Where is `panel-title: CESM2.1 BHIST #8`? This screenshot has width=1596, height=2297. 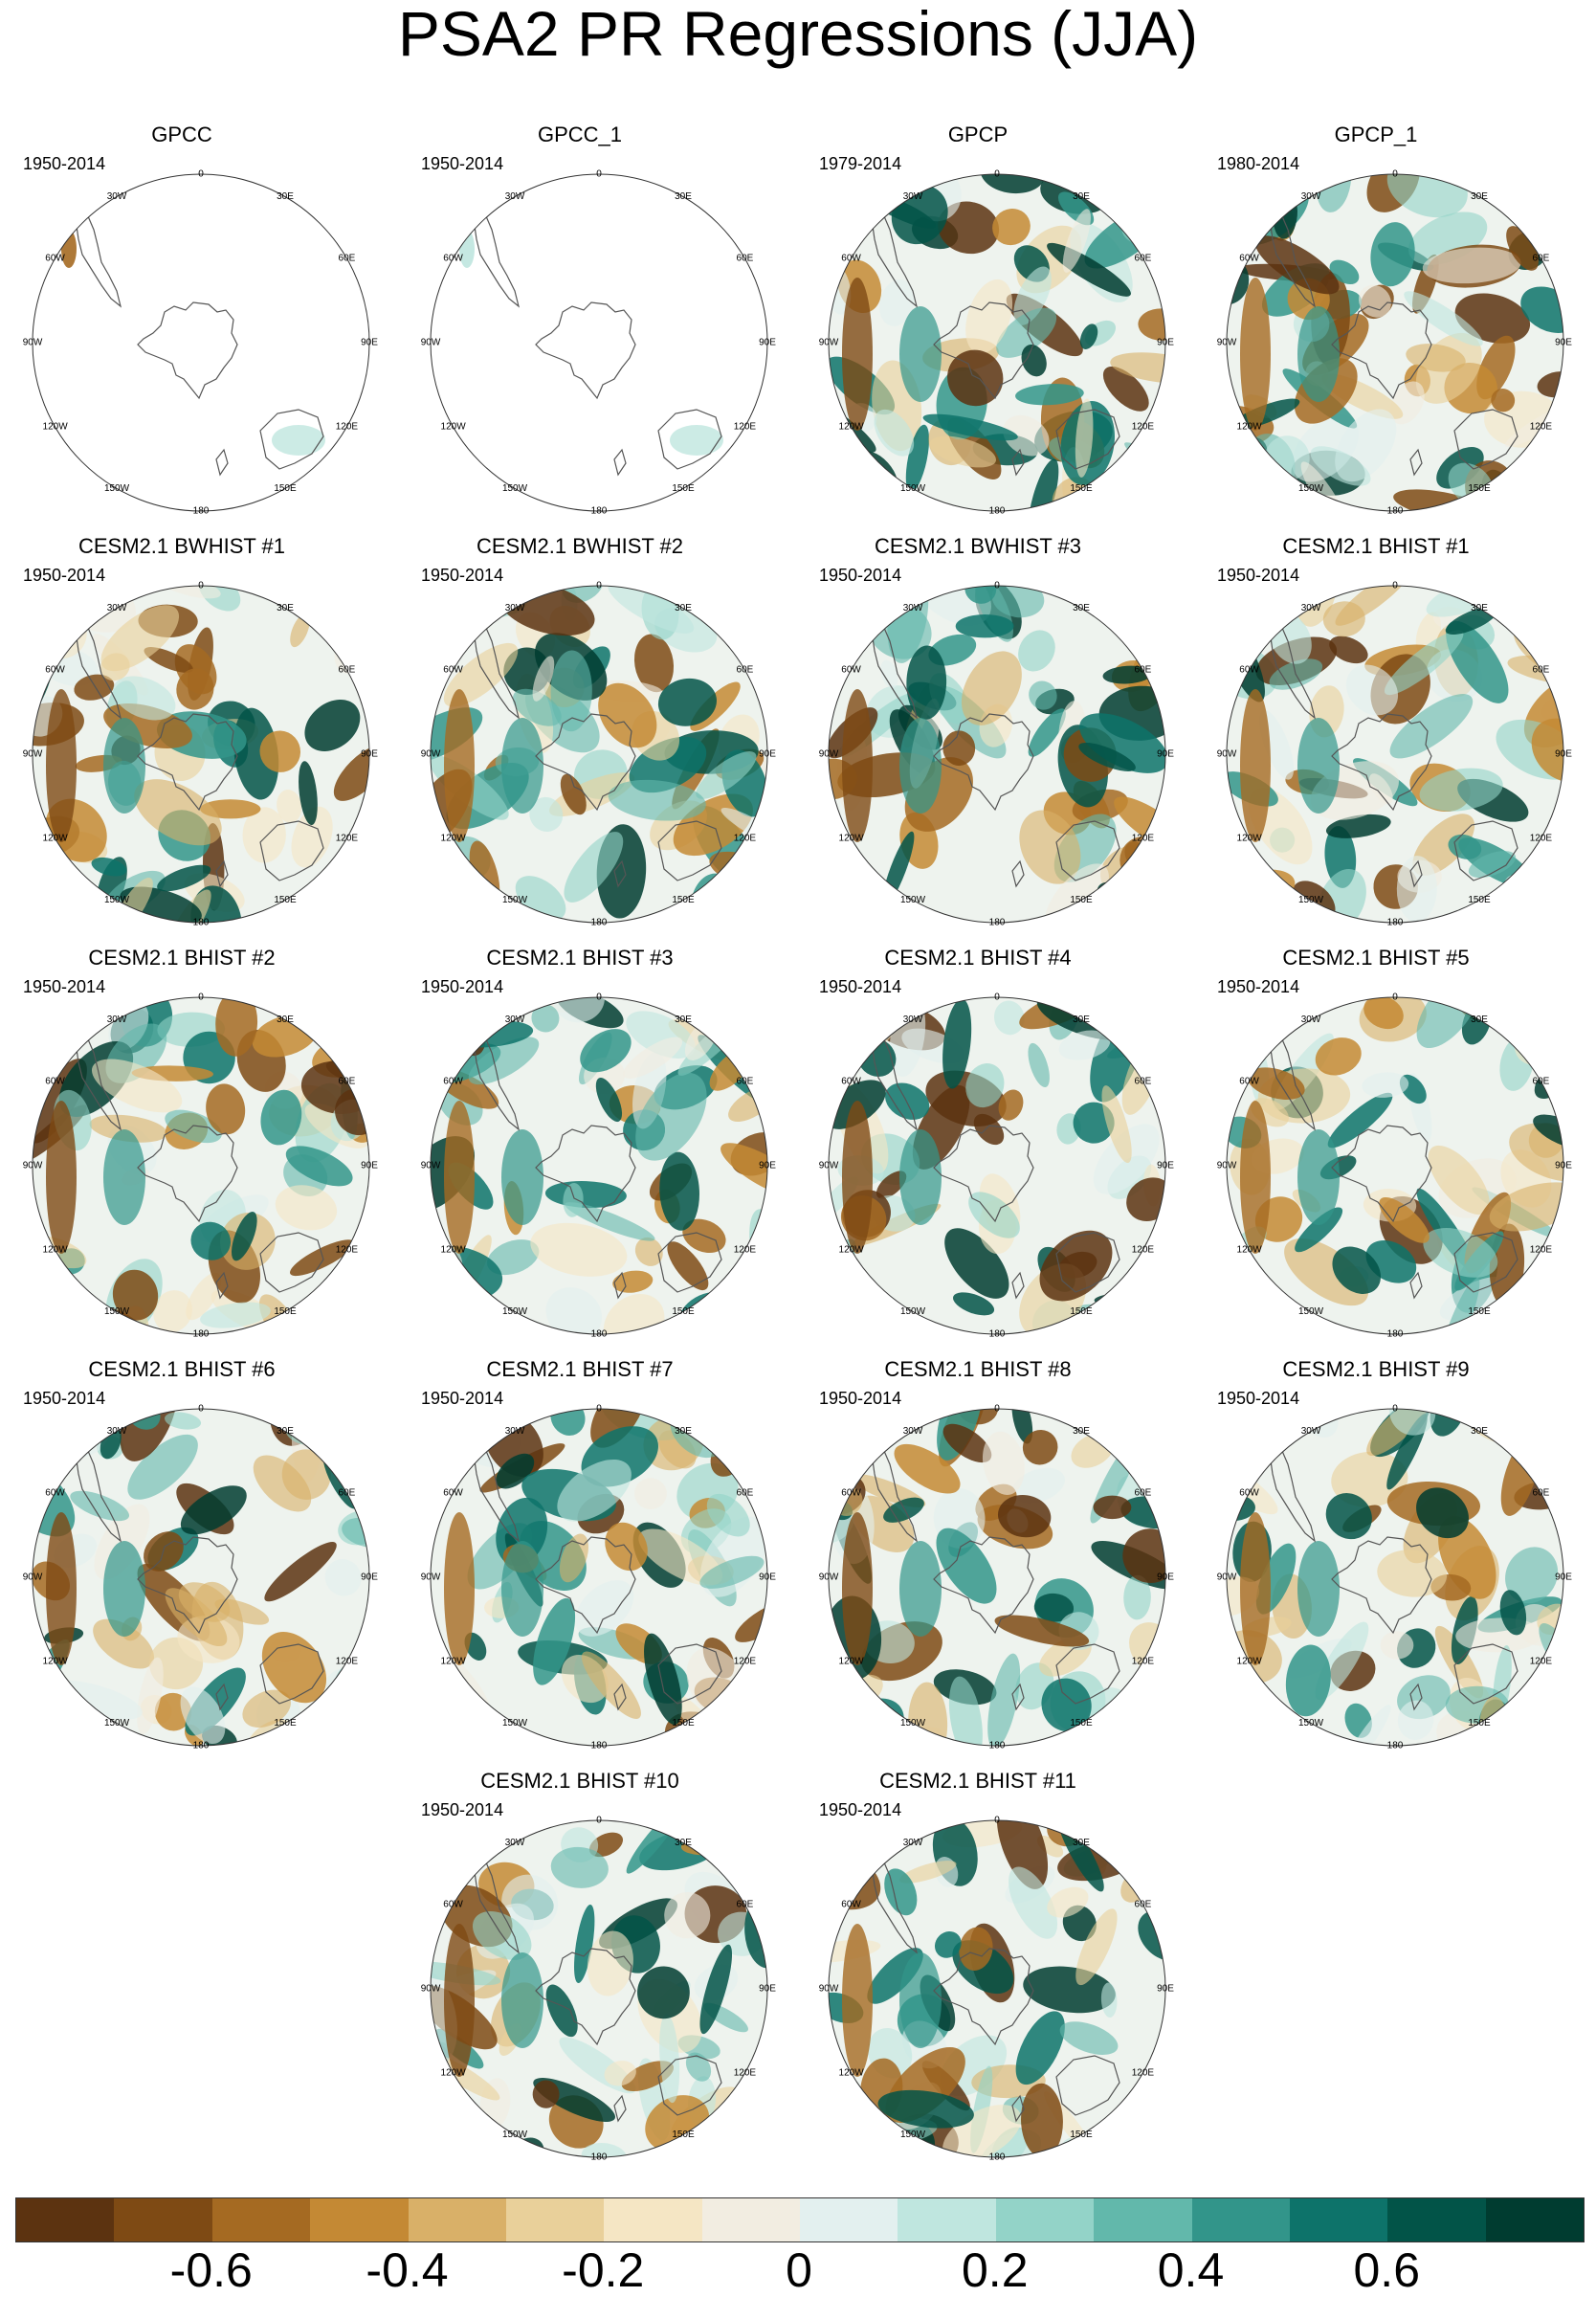
panel-title: CESM2.1 BHIST #8 is located at coordinates (978, 1369).